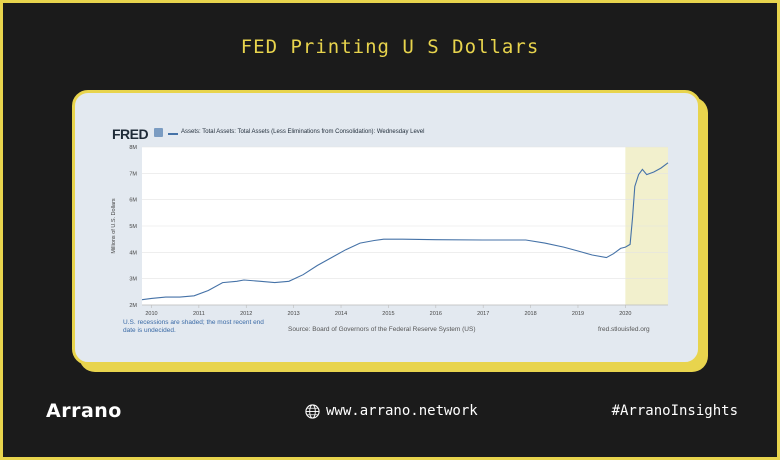 The image size is (780, 460). What do you see at coordinates (133, 174) in the screenshot?
I see `y-tick-label: 7M` at bounding box center [133, 174].